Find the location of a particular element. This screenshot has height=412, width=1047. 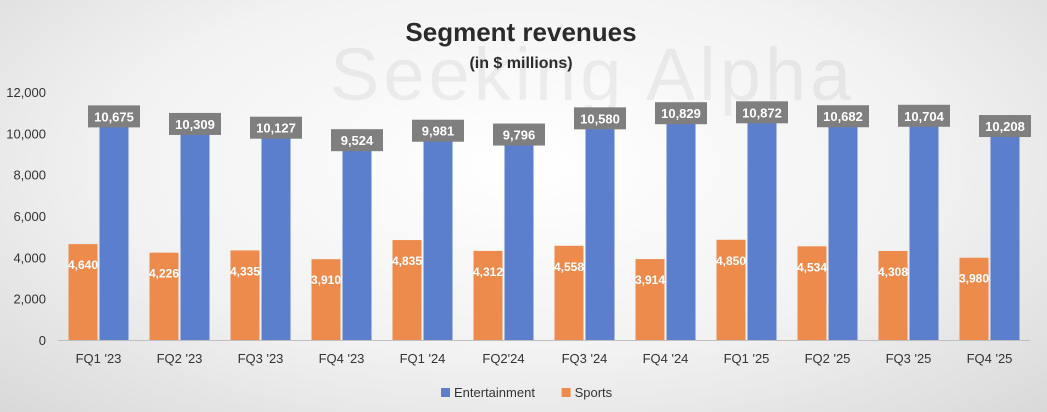

legend: Entertainment Sports is located at coordinates (527, 392).